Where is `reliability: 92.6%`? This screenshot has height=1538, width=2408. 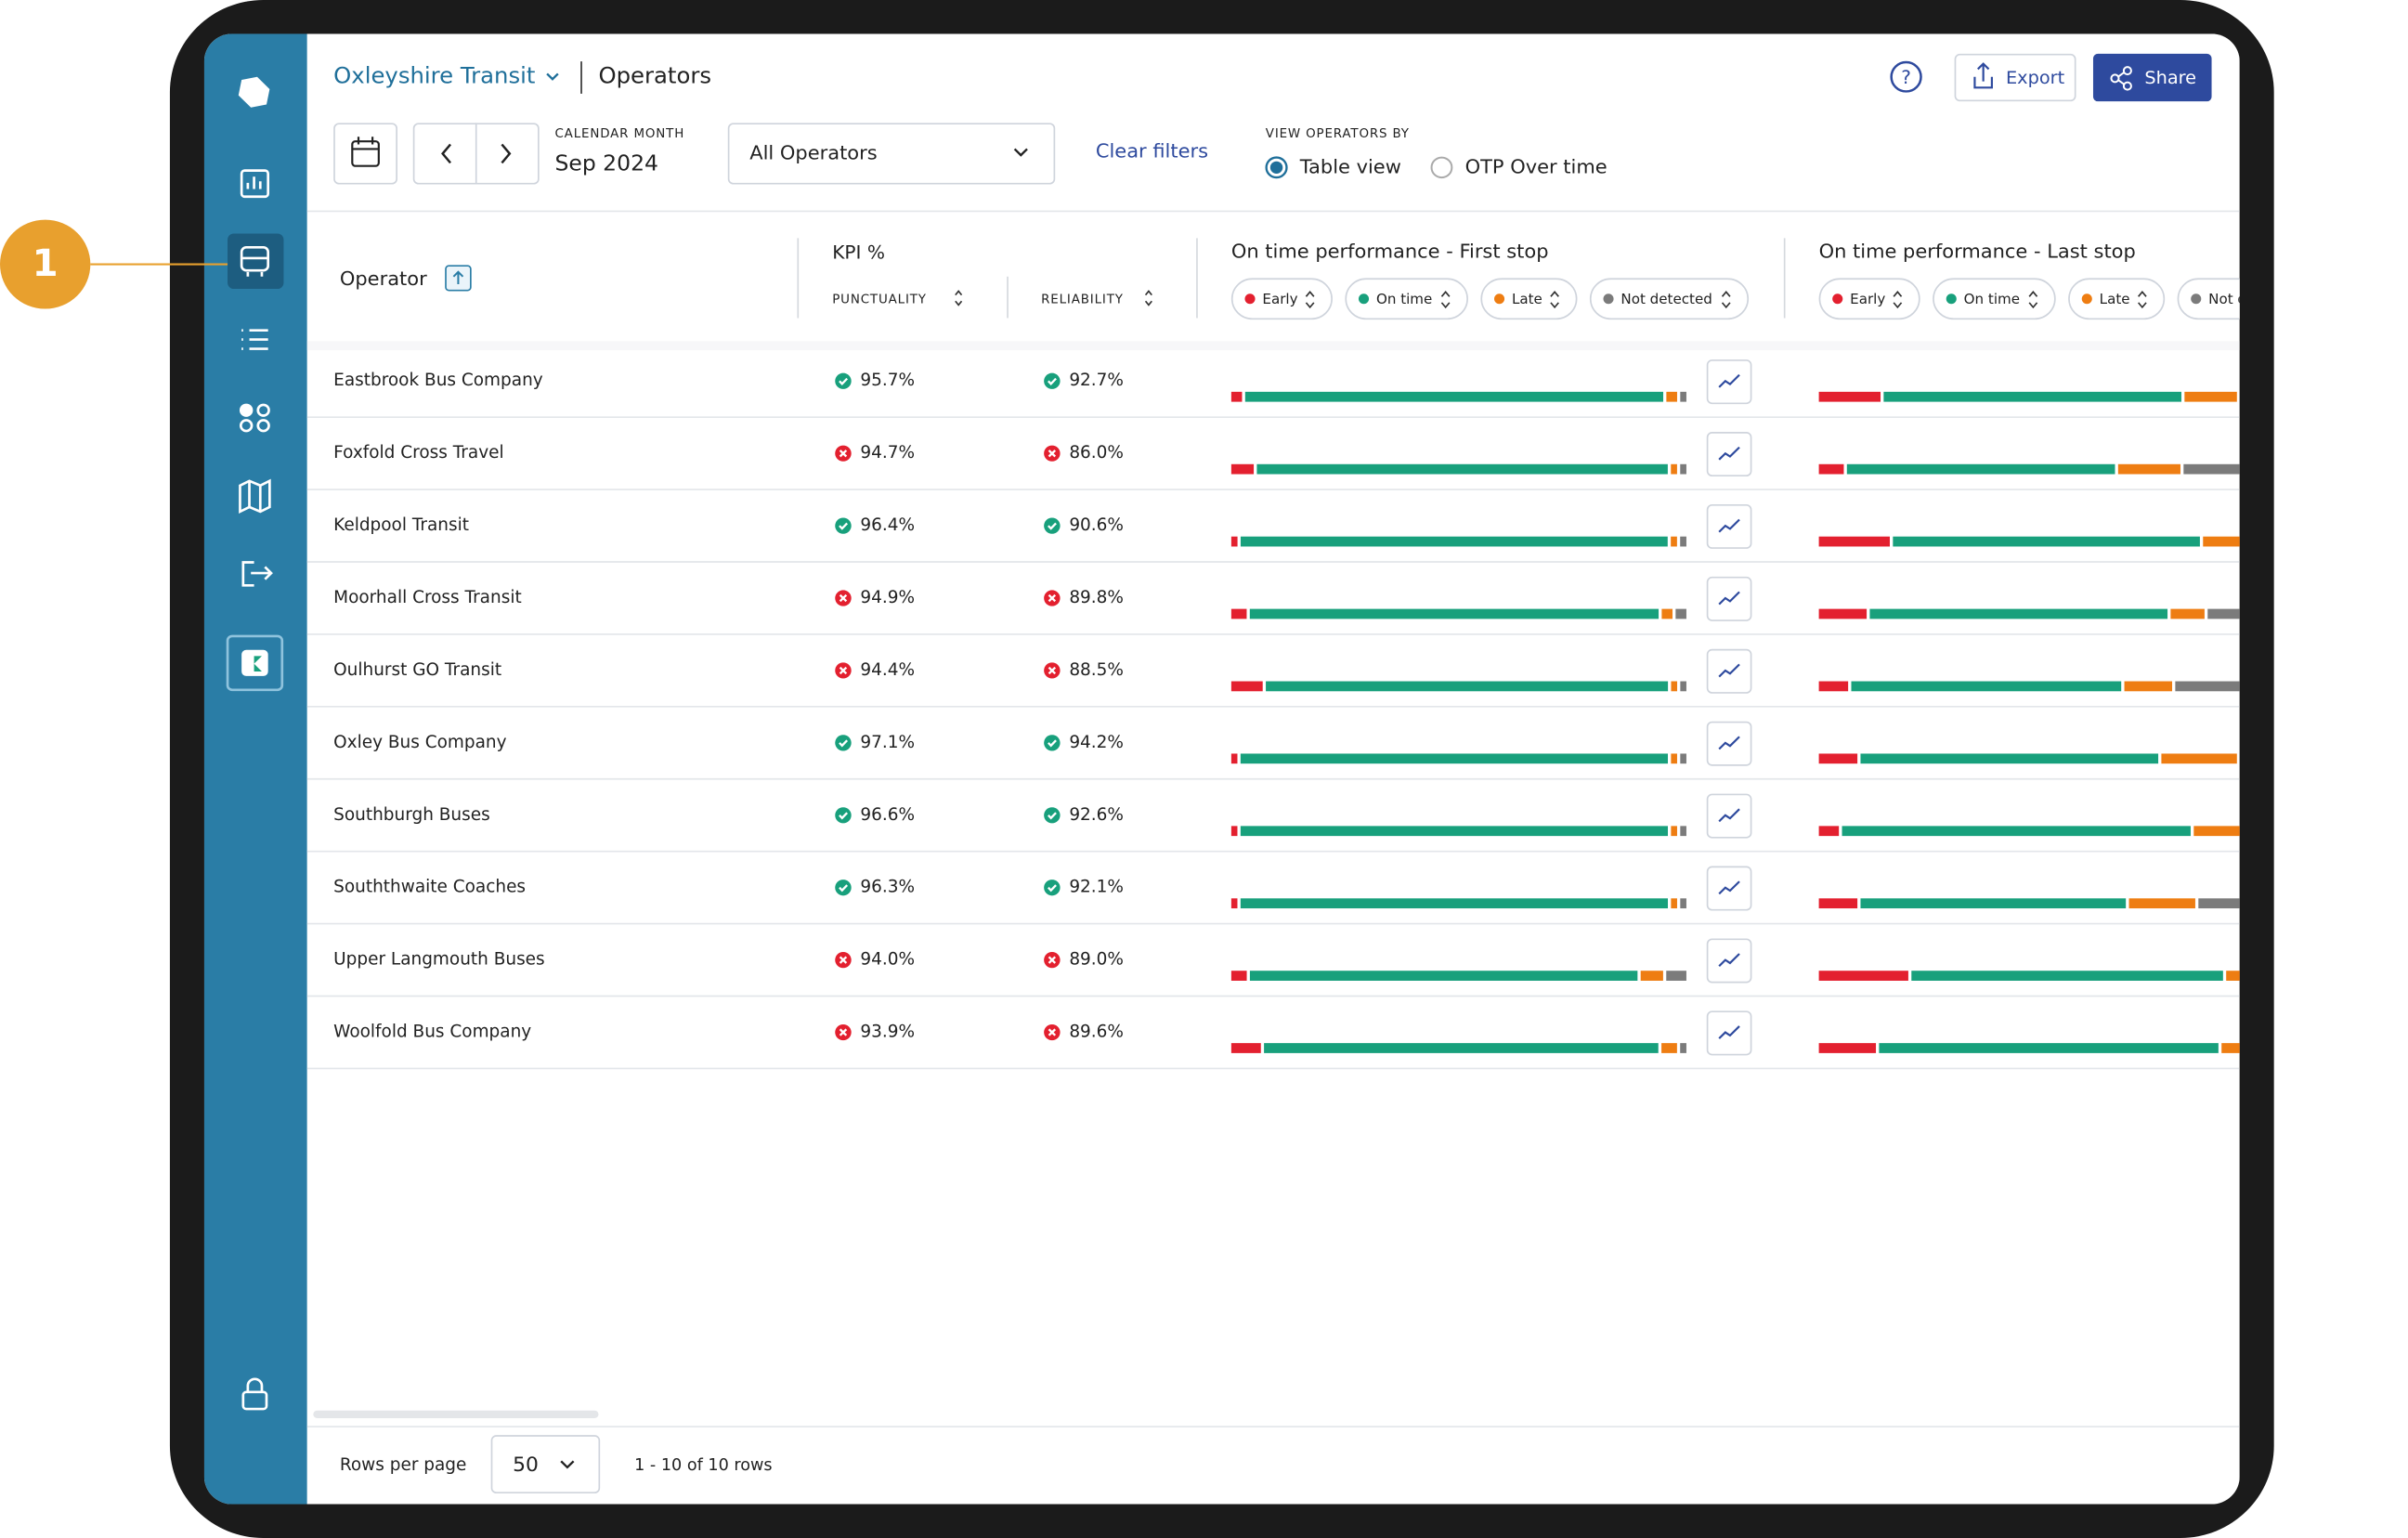 reliability: 92.6% is located at coordinates (1097, 815).